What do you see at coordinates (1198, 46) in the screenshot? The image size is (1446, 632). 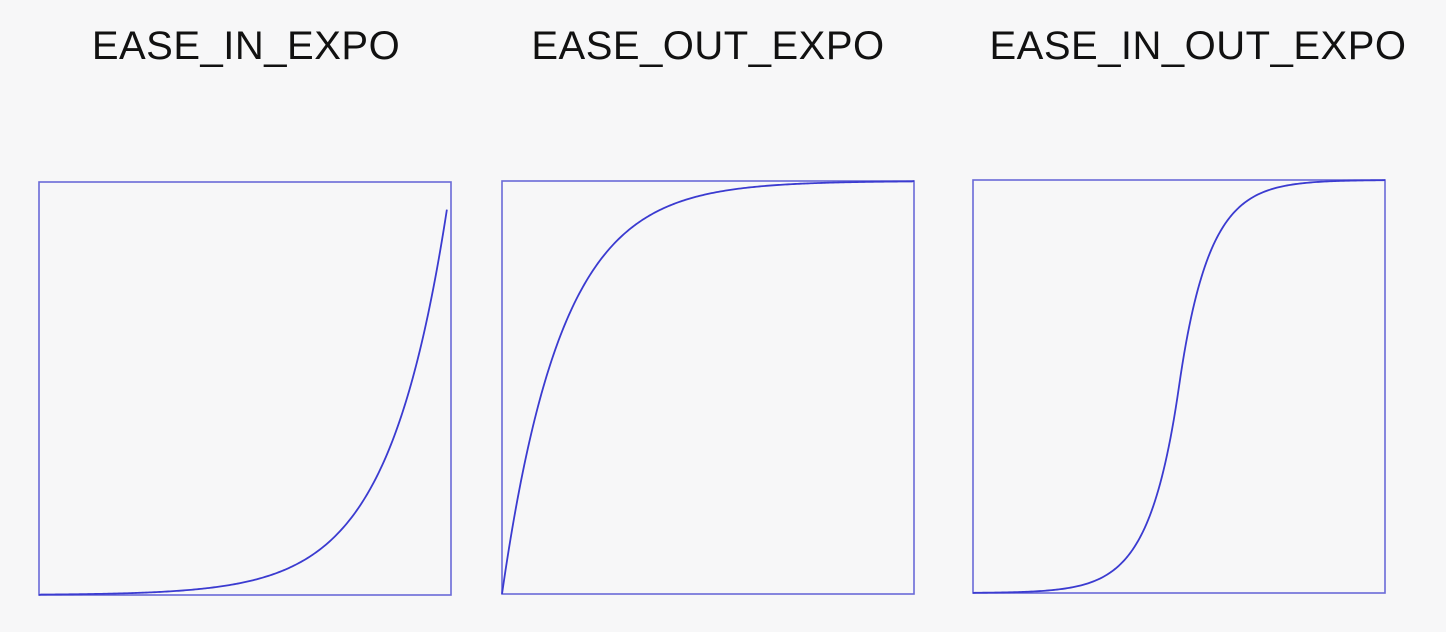 I see `chart-title: EASE_IN_OUT_EXPO` at bounding box center [1198, 46].